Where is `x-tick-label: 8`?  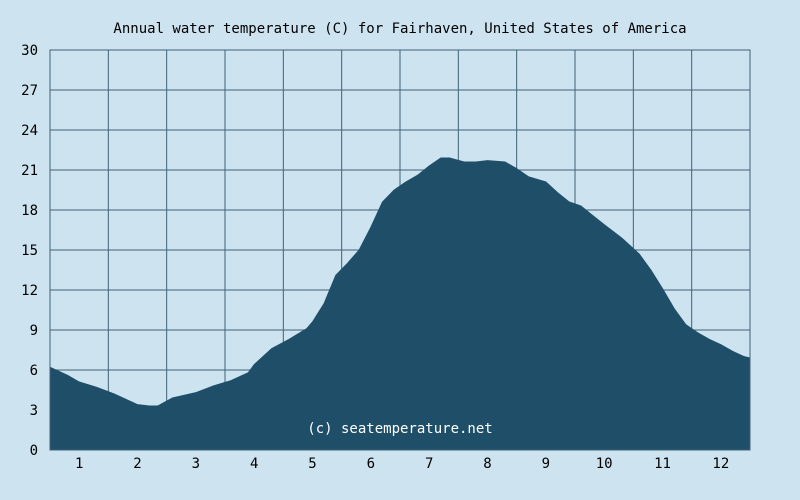 x-tick-label: 8 is located at coordinates (487, 464).